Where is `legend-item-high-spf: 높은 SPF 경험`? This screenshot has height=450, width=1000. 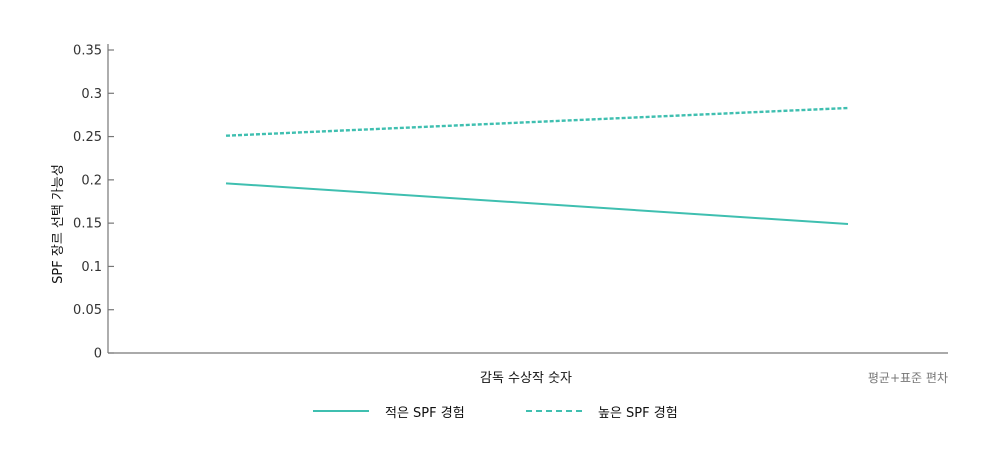
legend-item-high-spf: 높은 SPF 경험 is located at coordinates (602, 411).